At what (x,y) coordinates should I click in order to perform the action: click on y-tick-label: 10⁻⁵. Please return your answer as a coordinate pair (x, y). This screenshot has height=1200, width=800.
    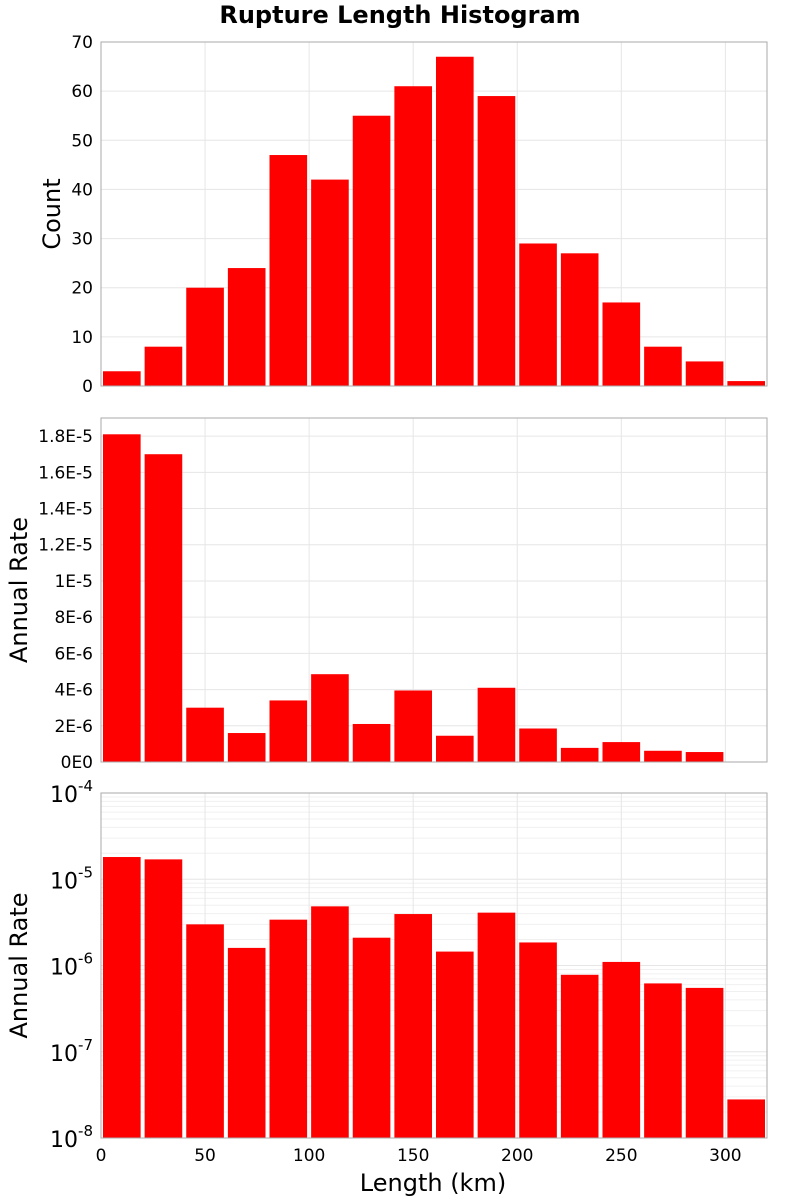
    Looking at the image, I should click on (71, 878).